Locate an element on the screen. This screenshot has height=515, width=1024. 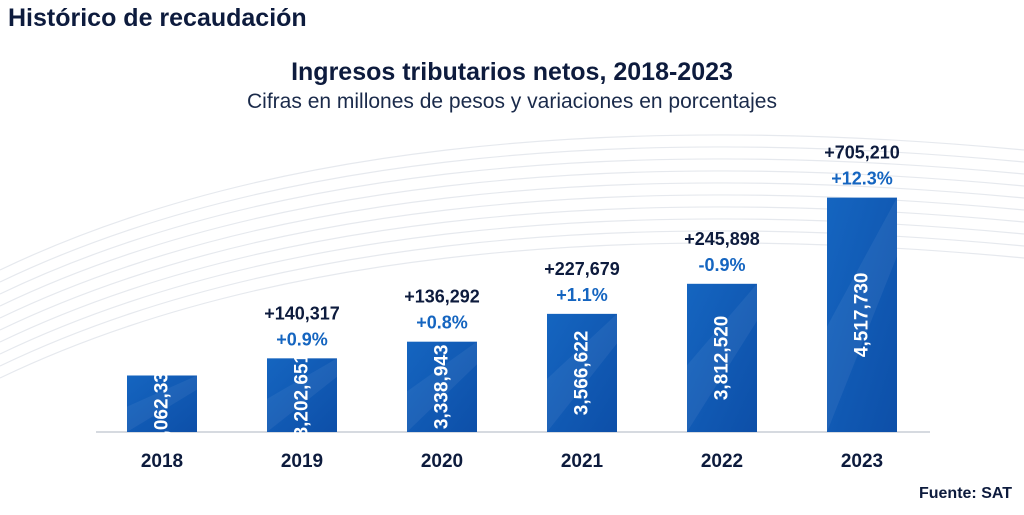
bar-2023 is located at coordinates (862, 314).